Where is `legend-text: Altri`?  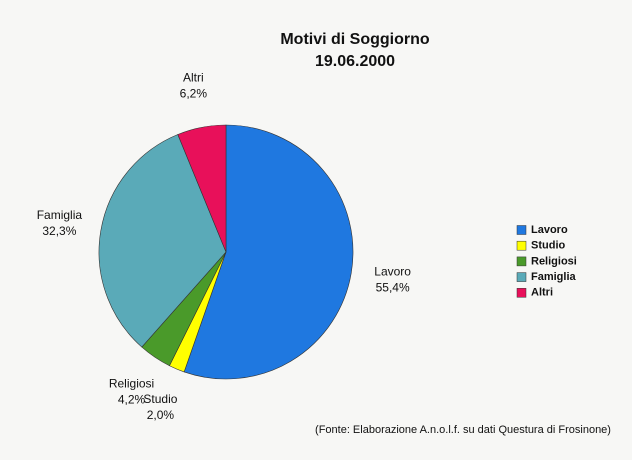
legend-text: Altri is located at coordinates (542, 293).